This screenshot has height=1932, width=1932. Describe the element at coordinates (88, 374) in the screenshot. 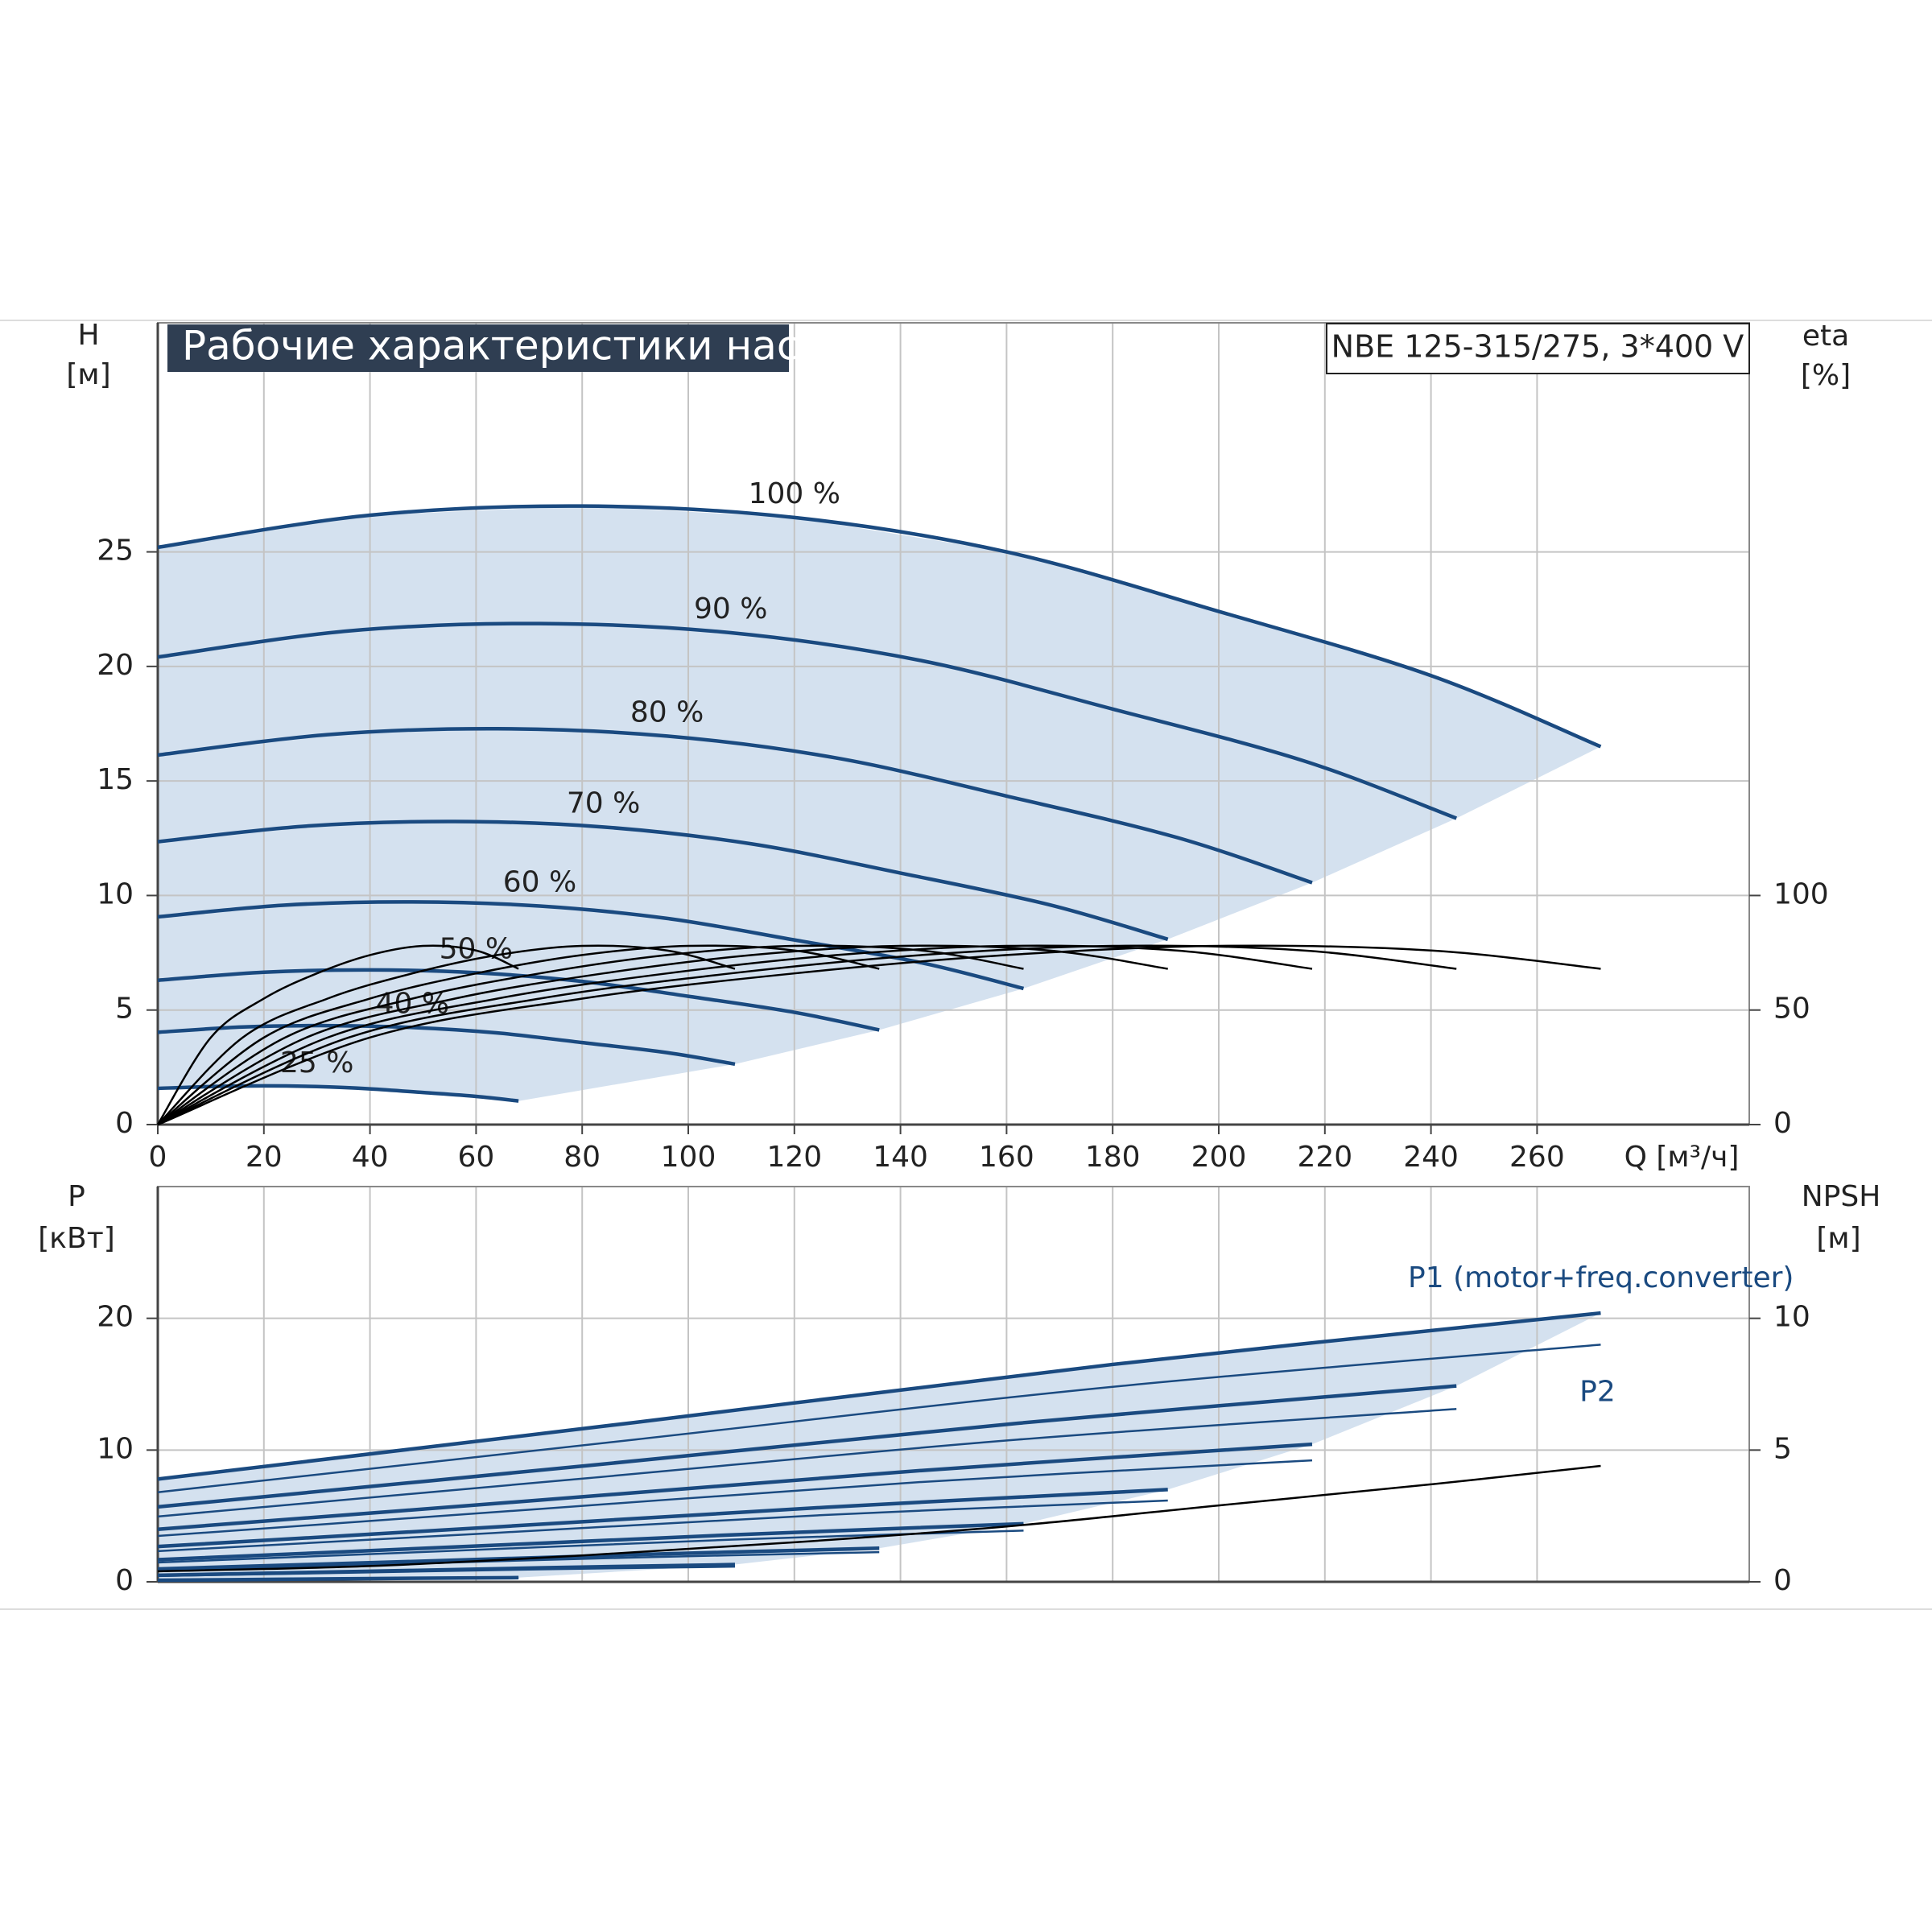

I see `y-axis-unit: [м]` at that location.